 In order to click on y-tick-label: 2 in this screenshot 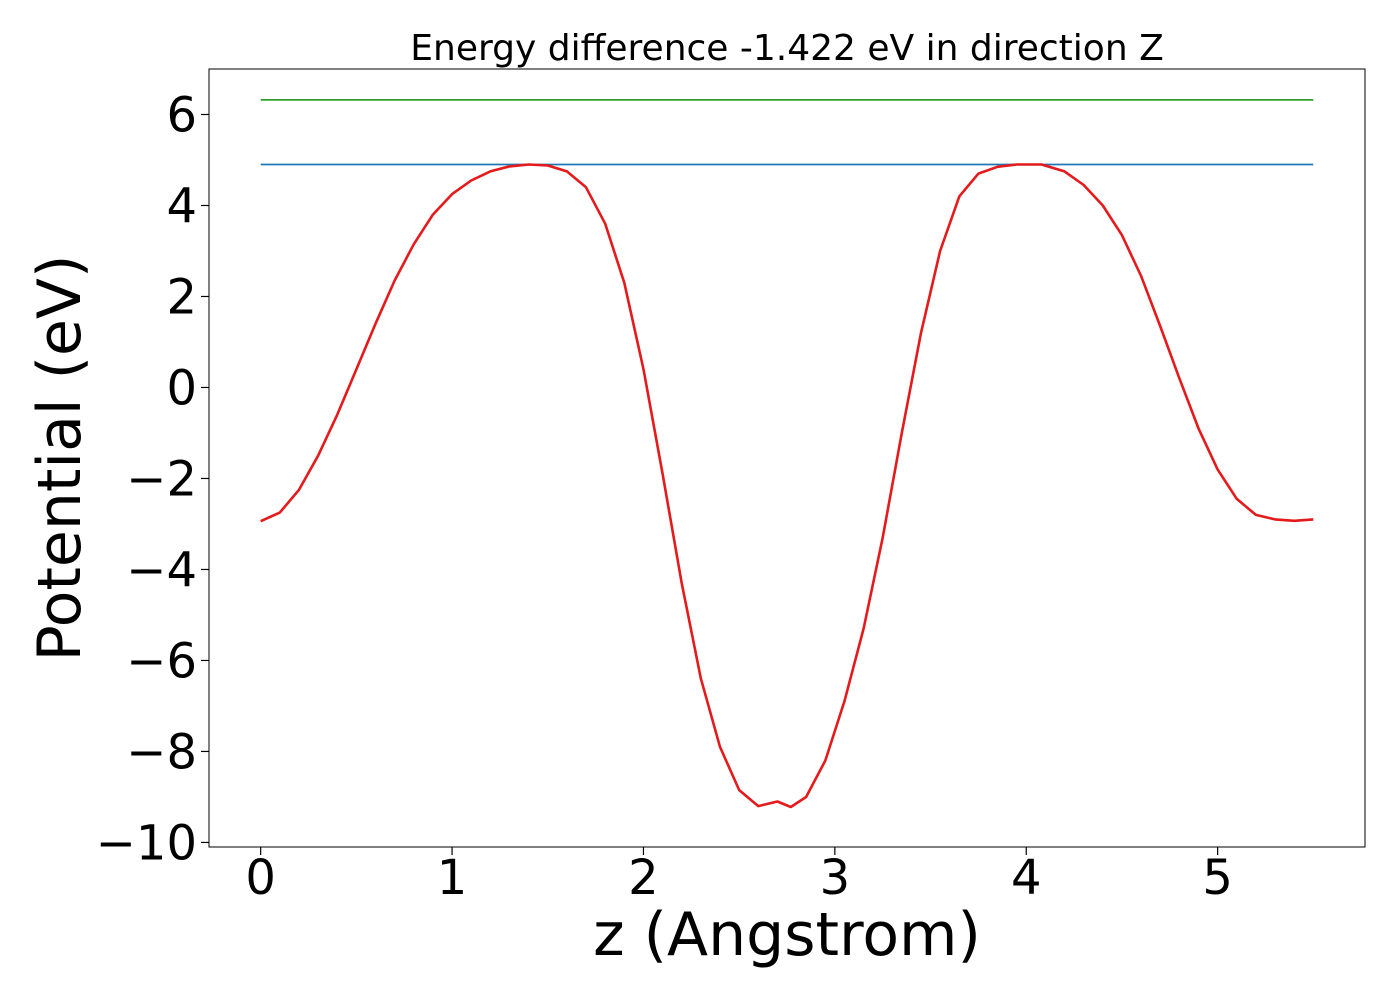, I will do `click(181, 297)`.